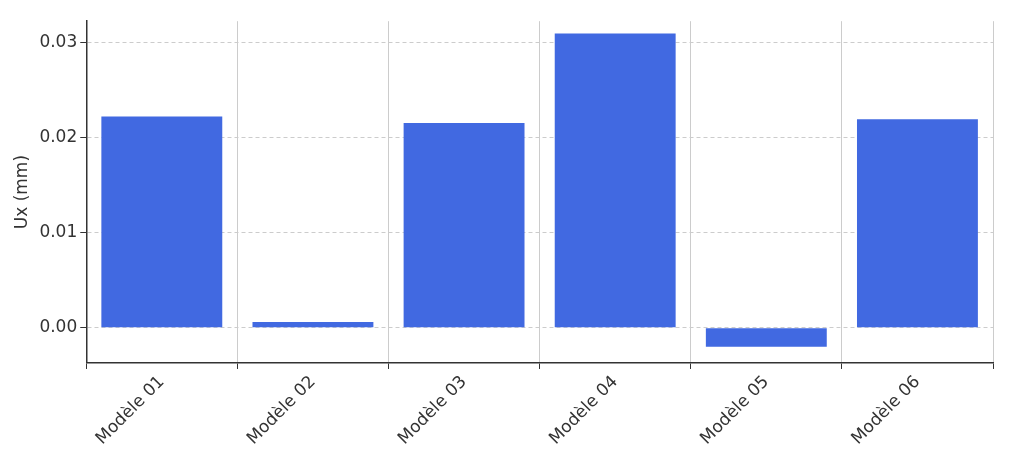 The width and height of the screenshot is (1009, 460). Describe the element at coordinates (58, 40) in the screenshot. I see `y-tick-label: 0.03` at that location.